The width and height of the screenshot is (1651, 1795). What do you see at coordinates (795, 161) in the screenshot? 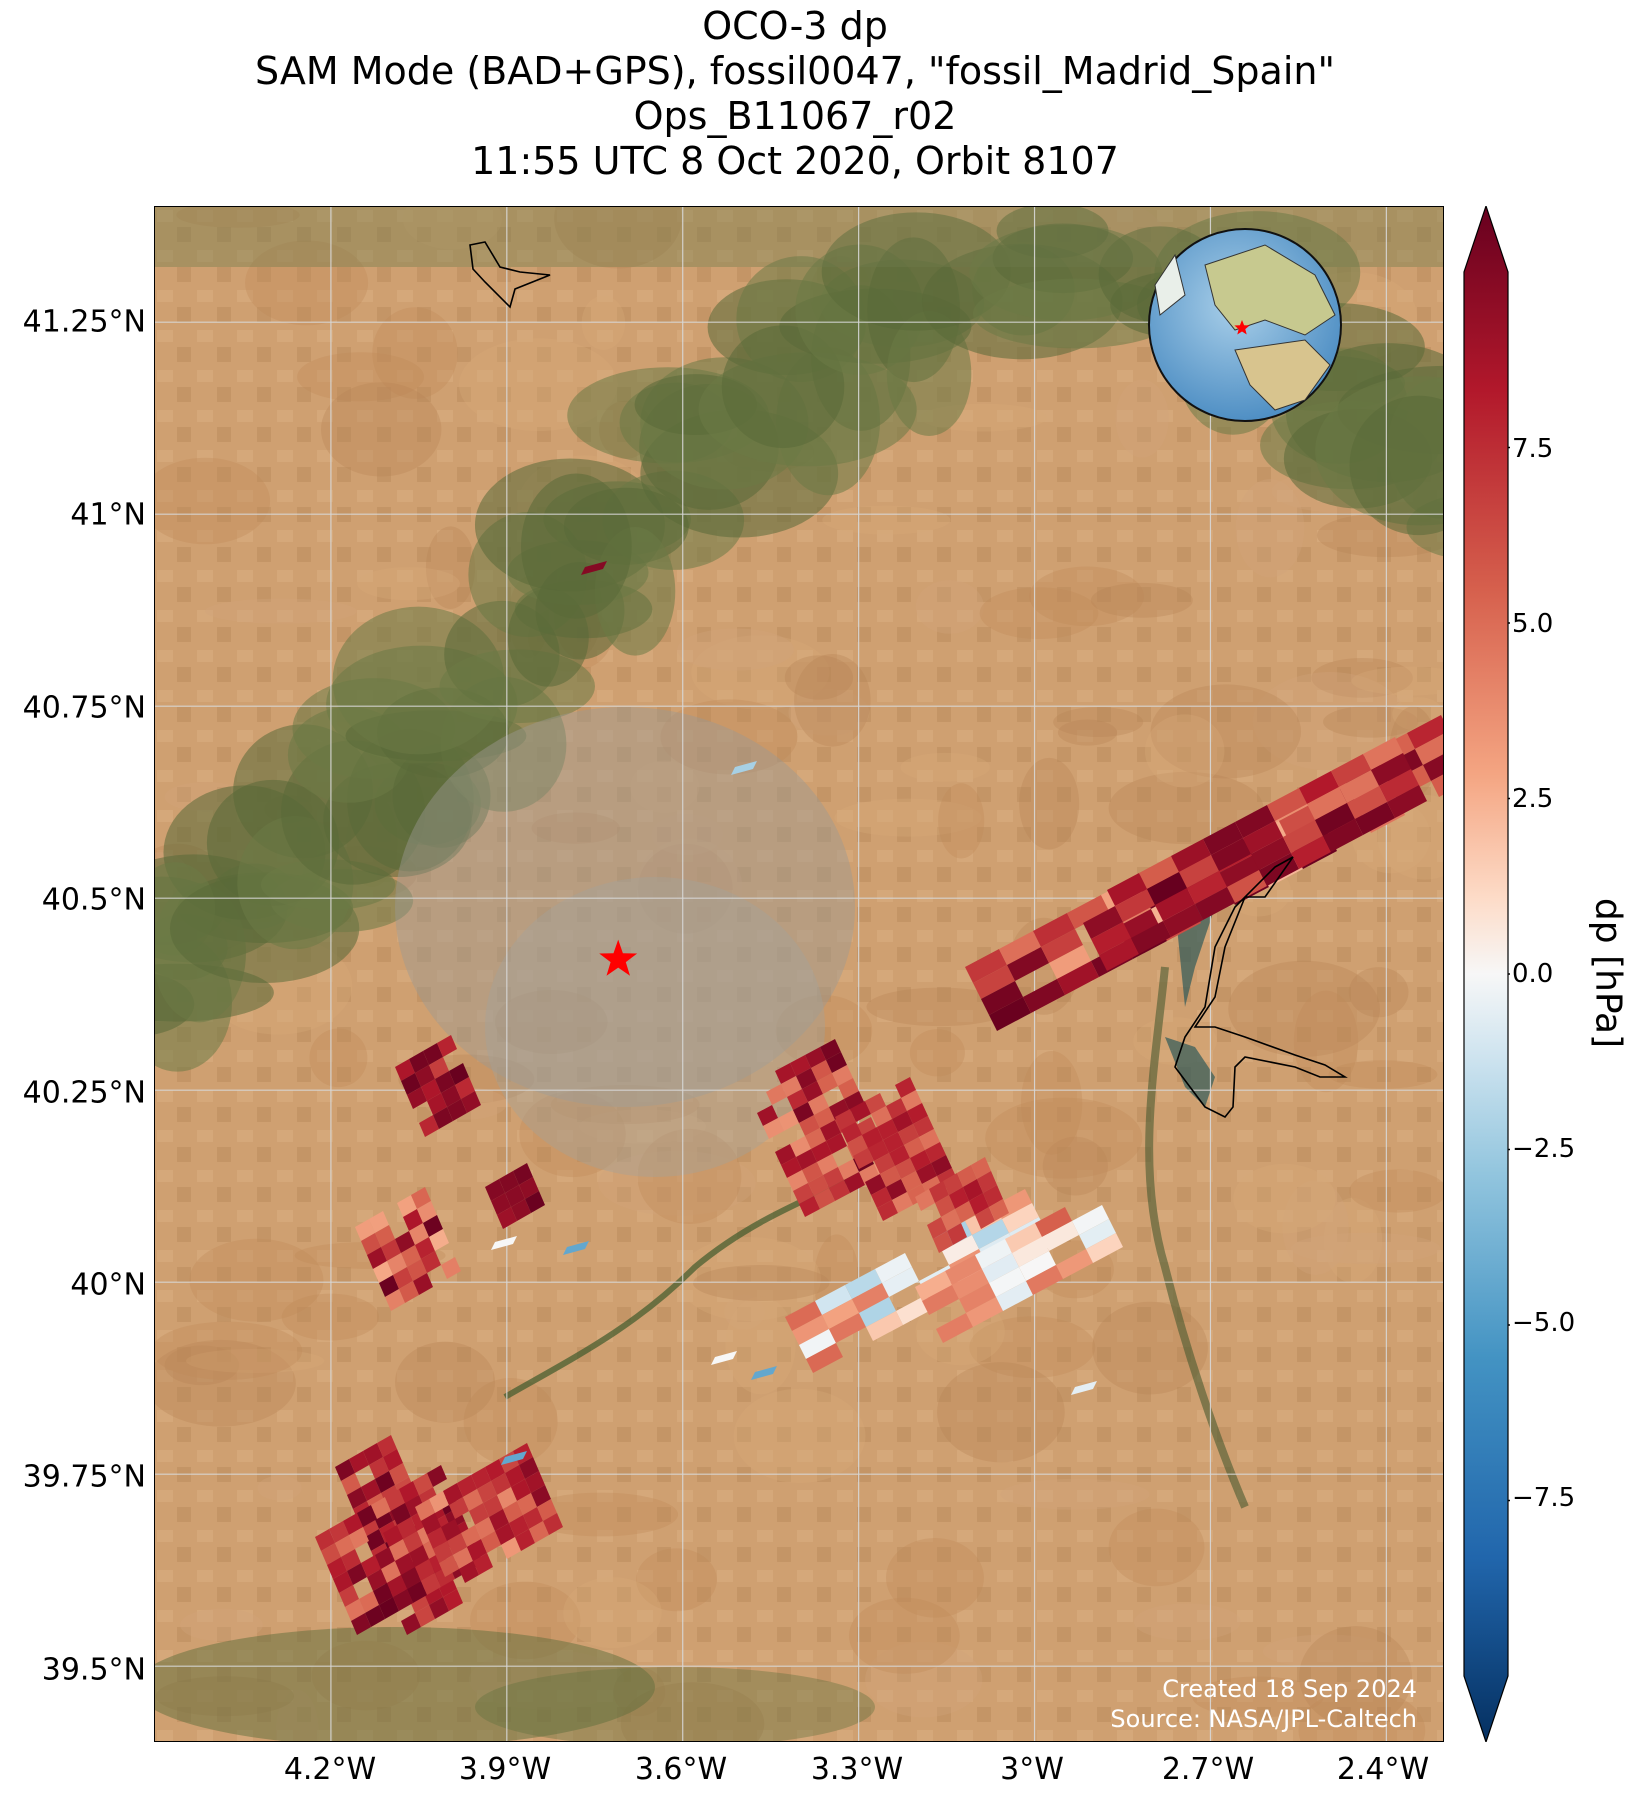
I see `title-line-4: 11:55 UTC 8 Oct 2020, Orbit 8107` at bounding box center [795, 161].